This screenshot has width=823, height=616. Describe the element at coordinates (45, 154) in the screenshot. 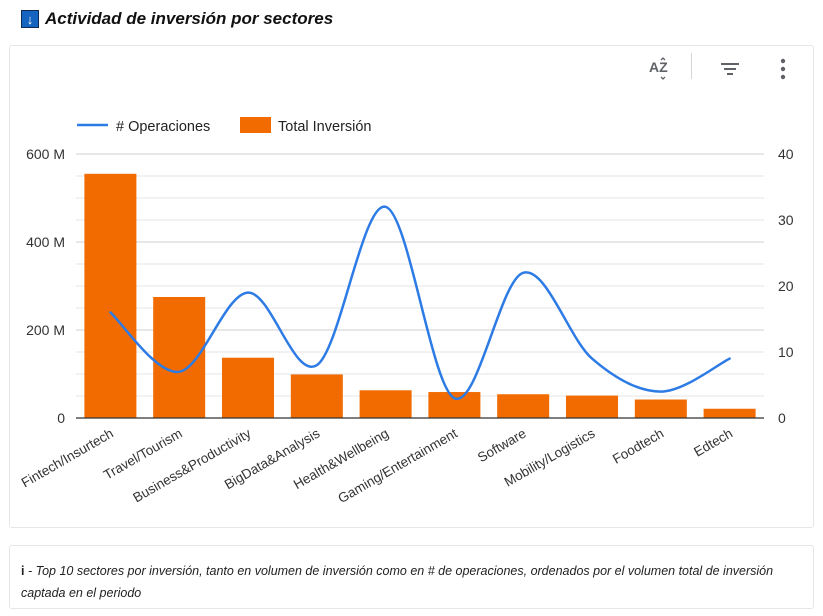

I see `y-left-tick-label: 600 M` at that location.